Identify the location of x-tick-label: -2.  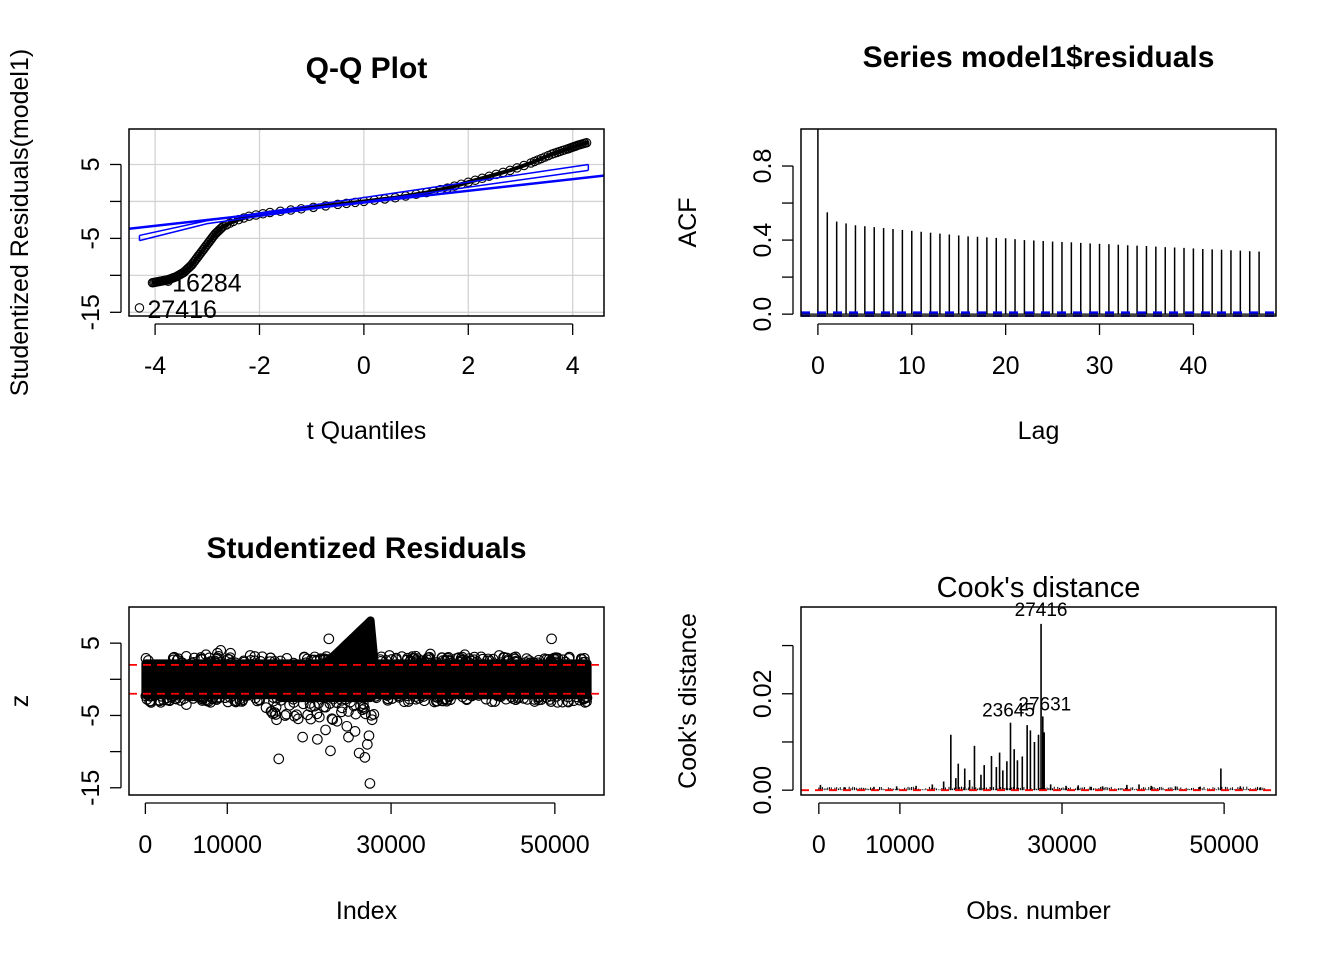
(259, 366).